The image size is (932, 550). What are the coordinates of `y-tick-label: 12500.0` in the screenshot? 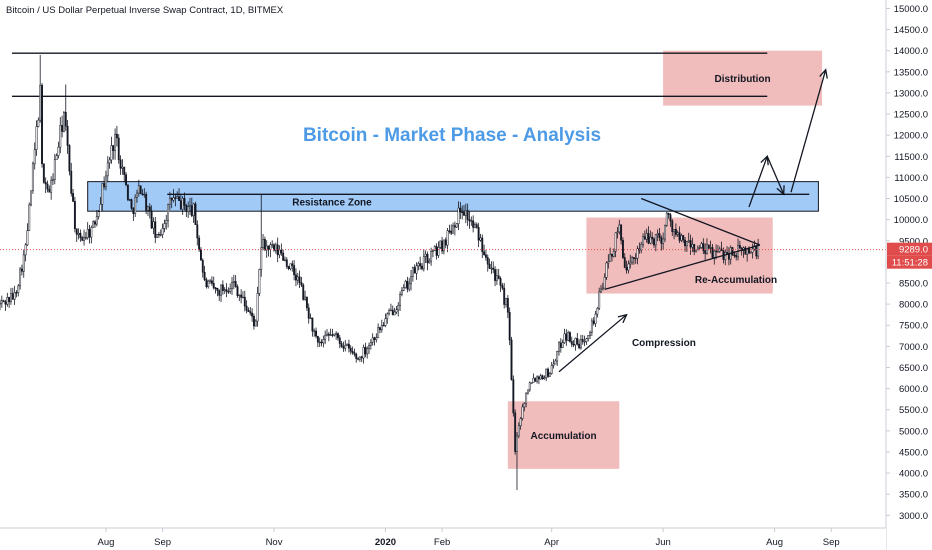 It's located at (911, 115).